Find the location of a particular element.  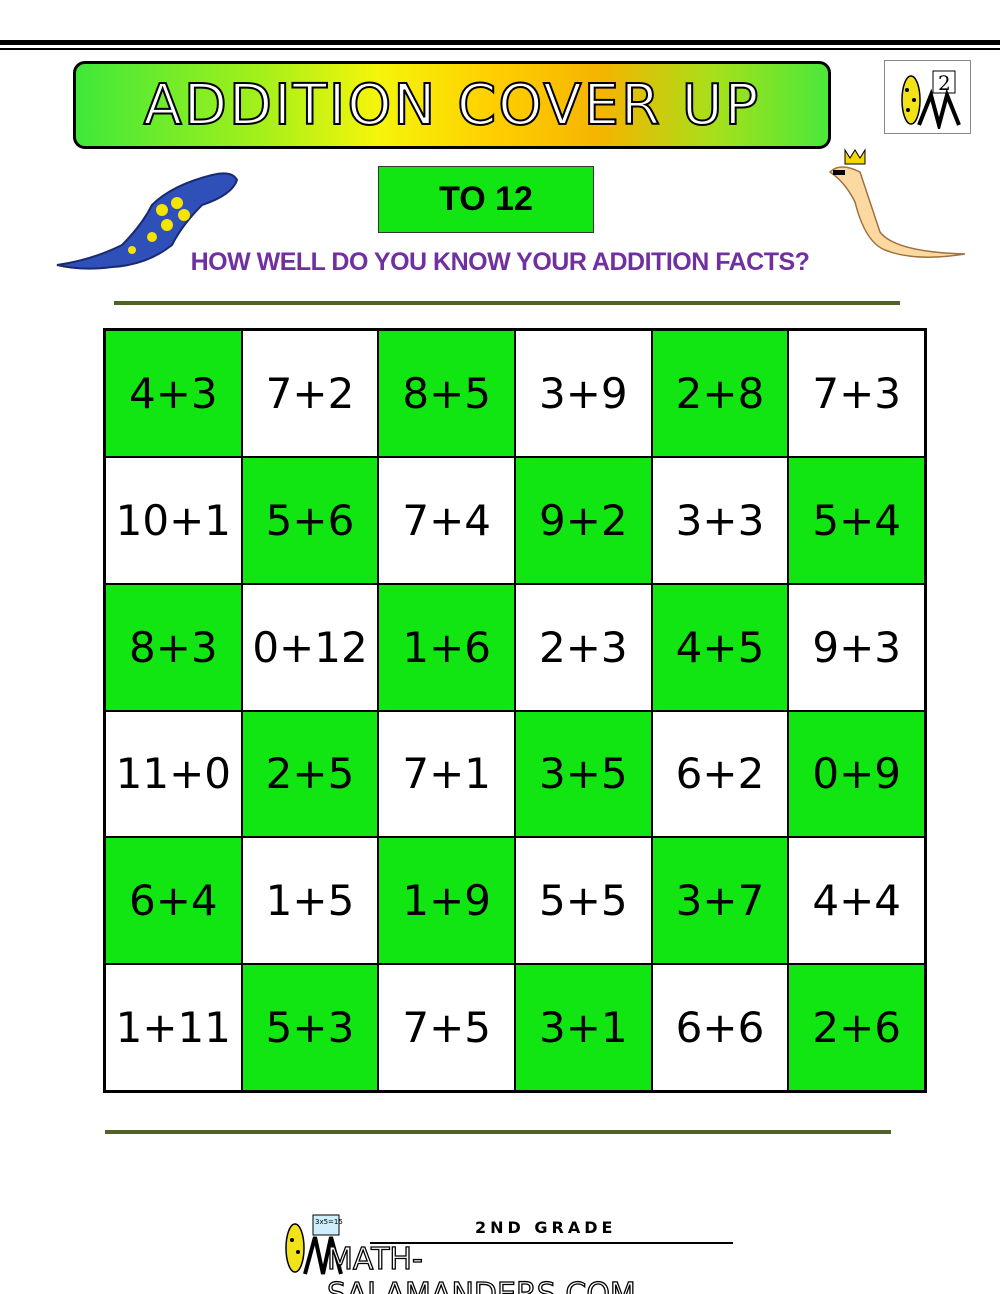

grid-cell: 4+5 is located at coordinates (720, 647).